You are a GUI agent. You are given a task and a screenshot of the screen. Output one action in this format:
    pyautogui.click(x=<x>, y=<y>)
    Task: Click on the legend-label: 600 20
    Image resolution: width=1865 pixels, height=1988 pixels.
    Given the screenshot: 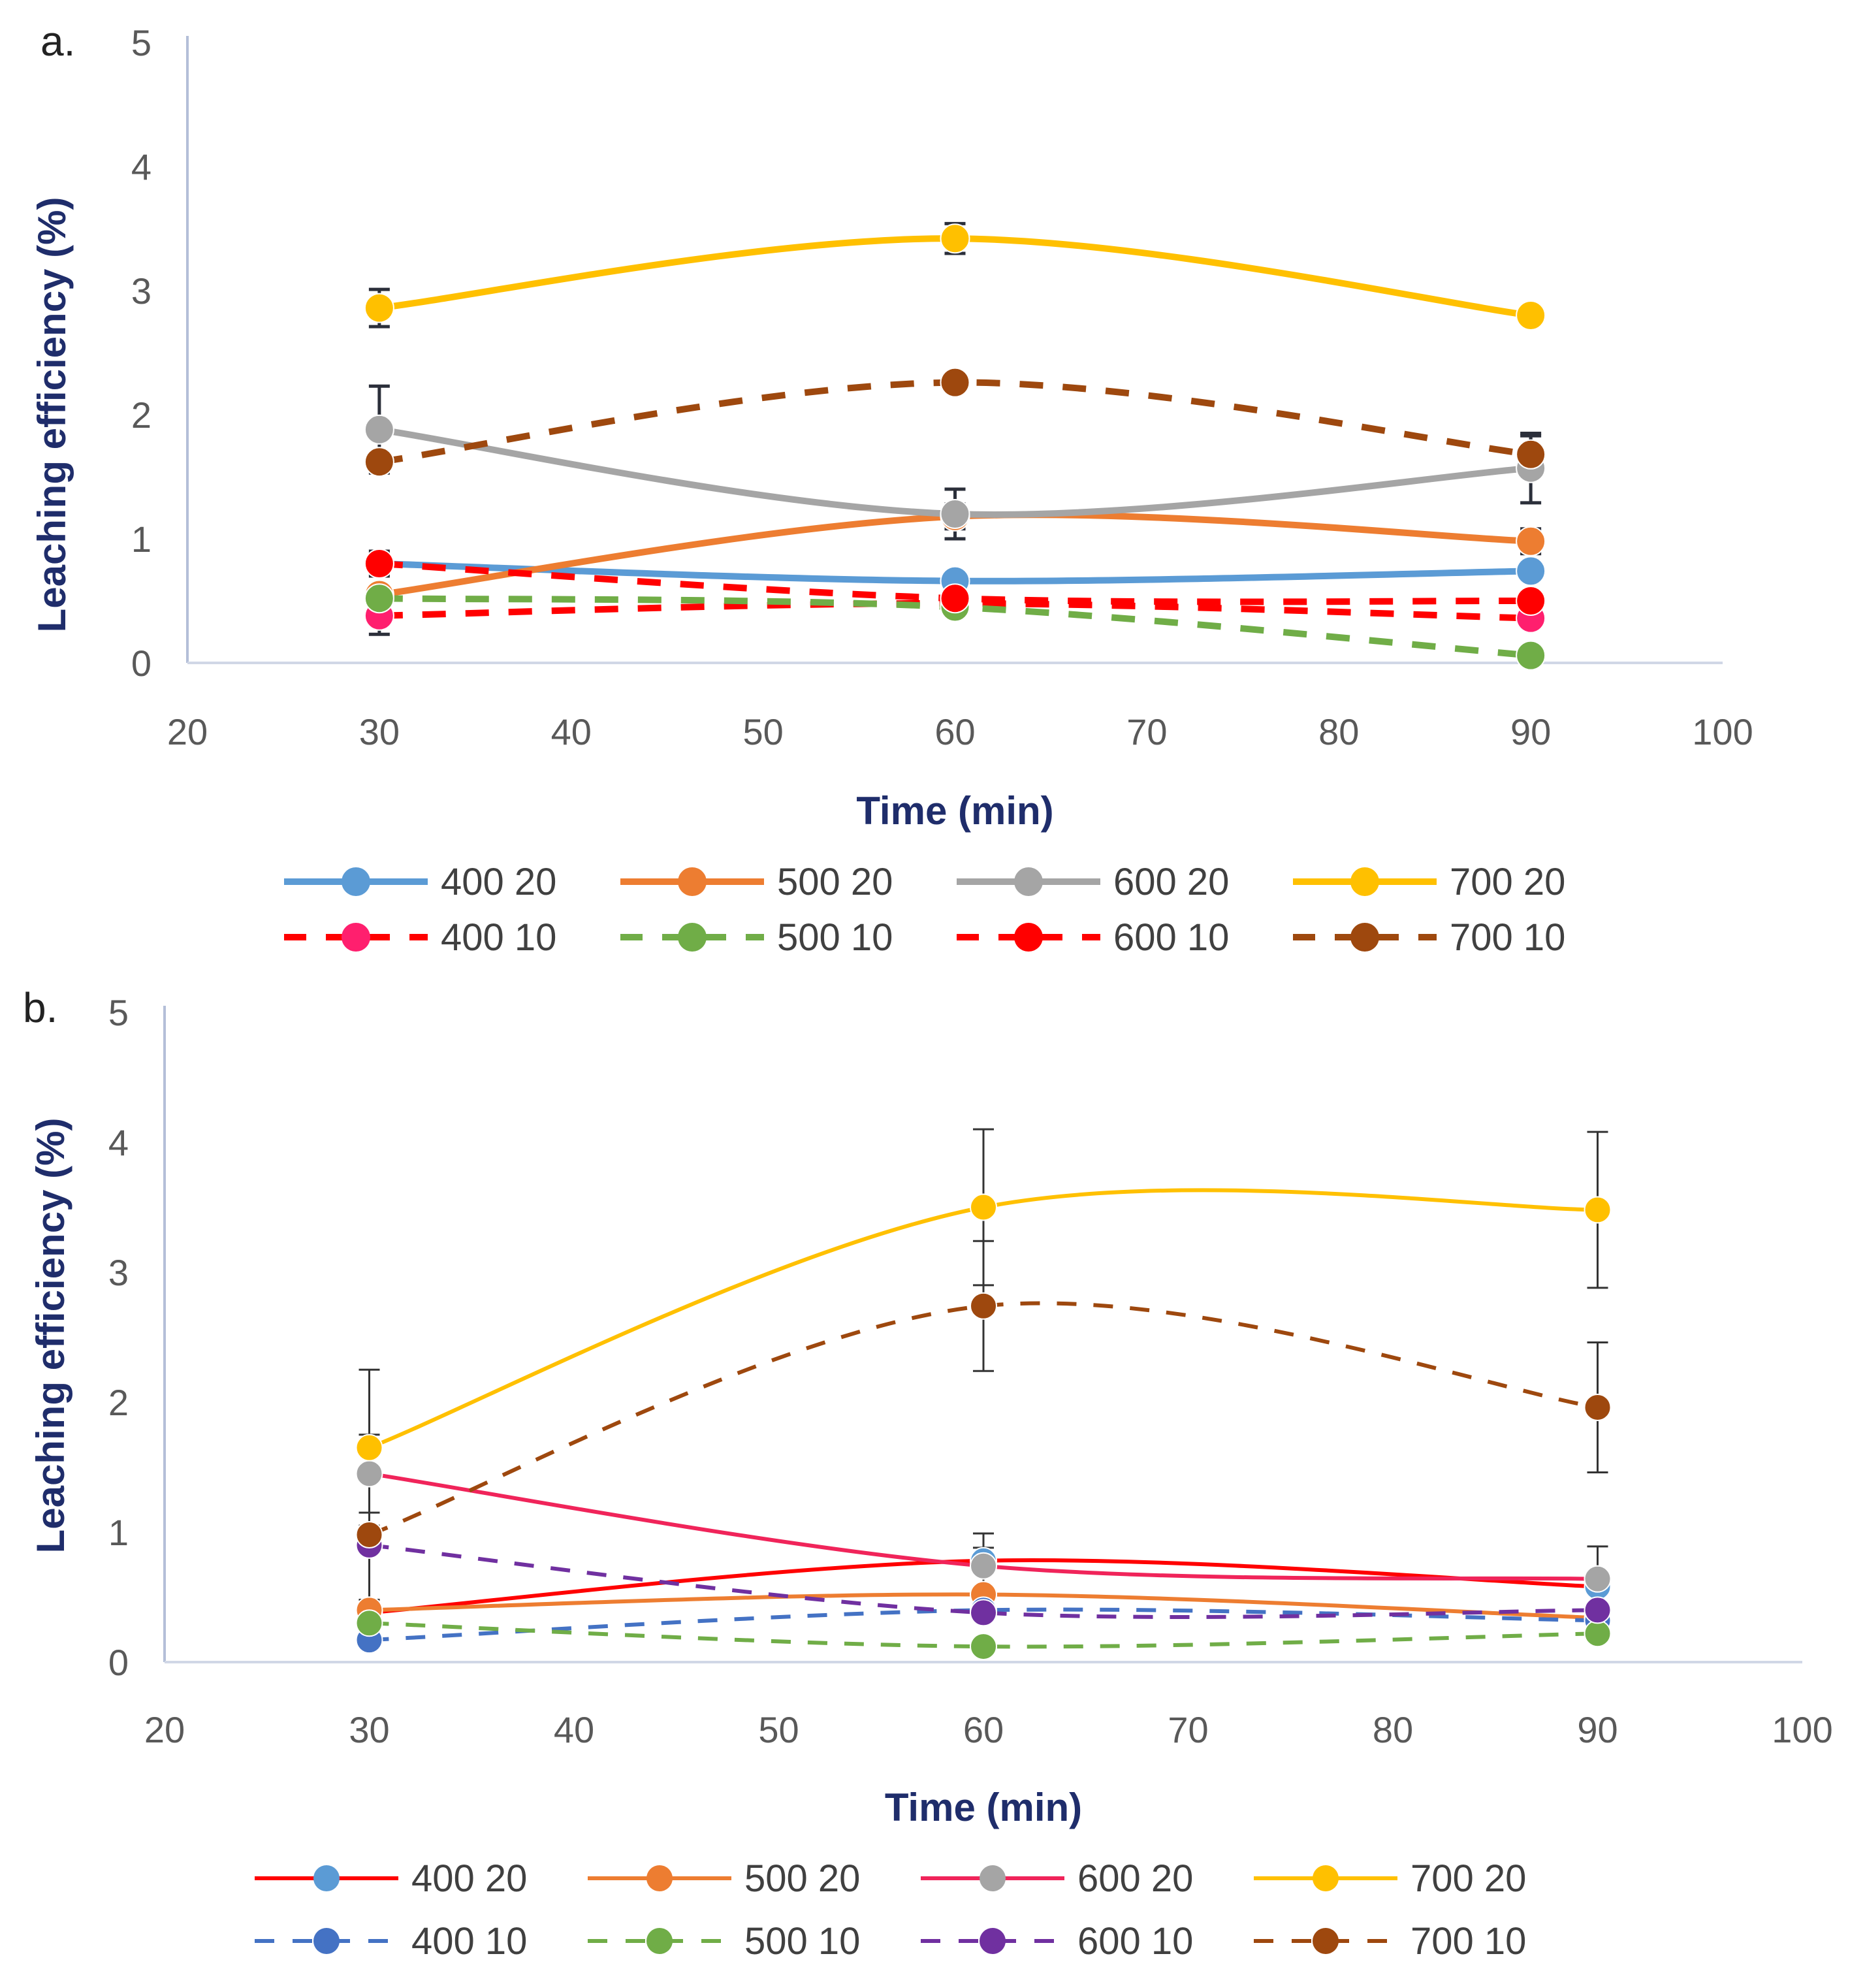 What is the action you would take?
    pyautogui.click(x=1171, y=882)
    